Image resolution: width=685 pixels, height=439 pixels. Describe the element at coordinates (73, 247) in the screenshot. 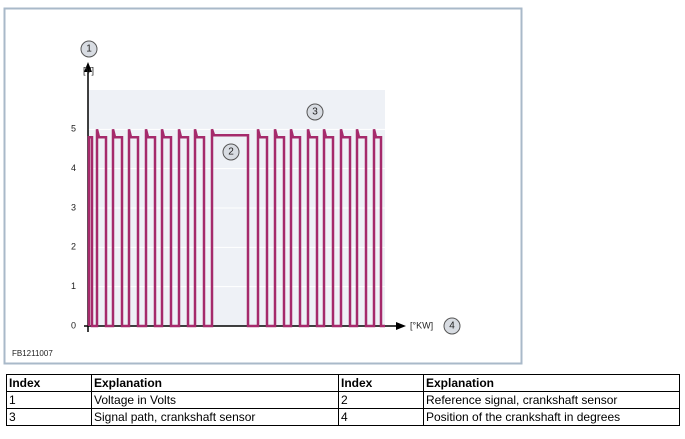

I see `y-tick-label: 2` at that location.